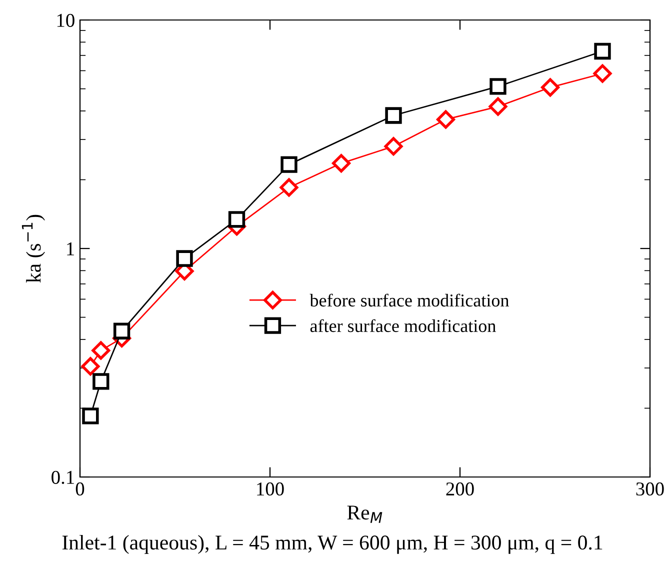 The height and width of the screenshot is (571, 665). Describe the element at coordinates (403, 325) in the screenshot. I see `legend-label: after surface modification` at that location.